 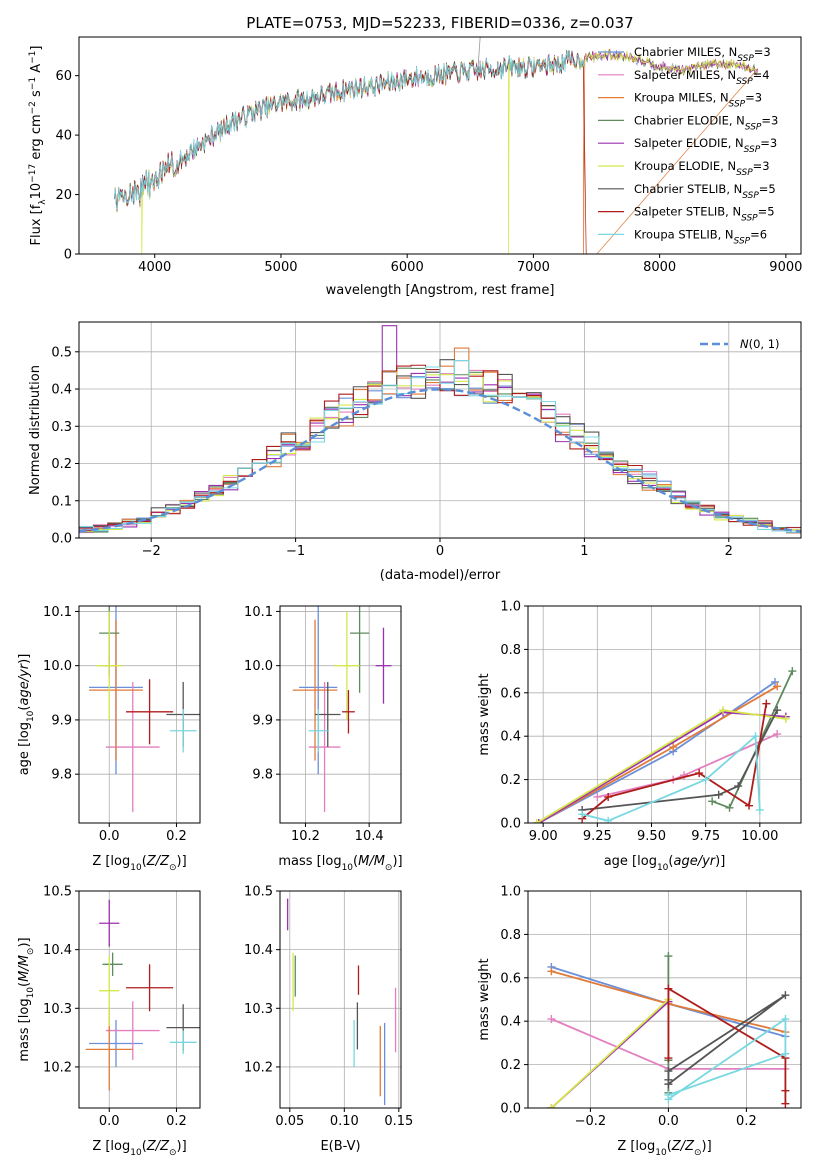 What do you see at coordinates (729, 551) in the screenshot?
I see `x-tick-label: 2` at bounding box center [729, 551].